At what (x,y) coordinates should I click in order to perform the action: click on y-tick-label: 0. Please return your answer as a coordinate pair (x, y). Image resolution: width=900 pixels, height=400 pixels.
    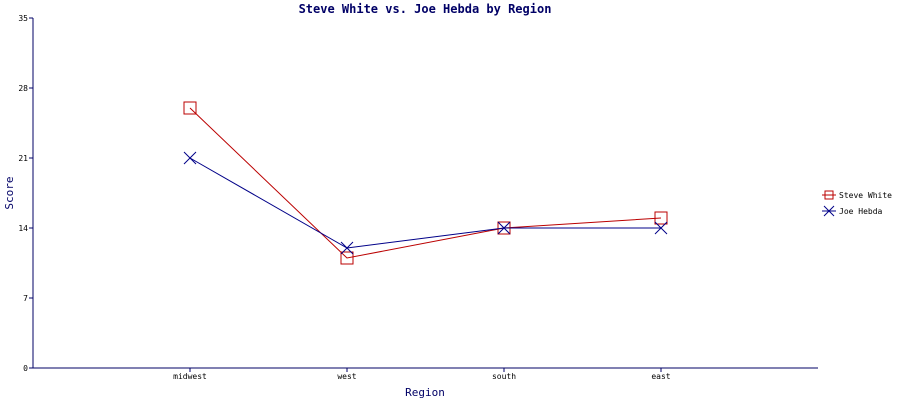
    Looking at the image, I should click on (25, 368).